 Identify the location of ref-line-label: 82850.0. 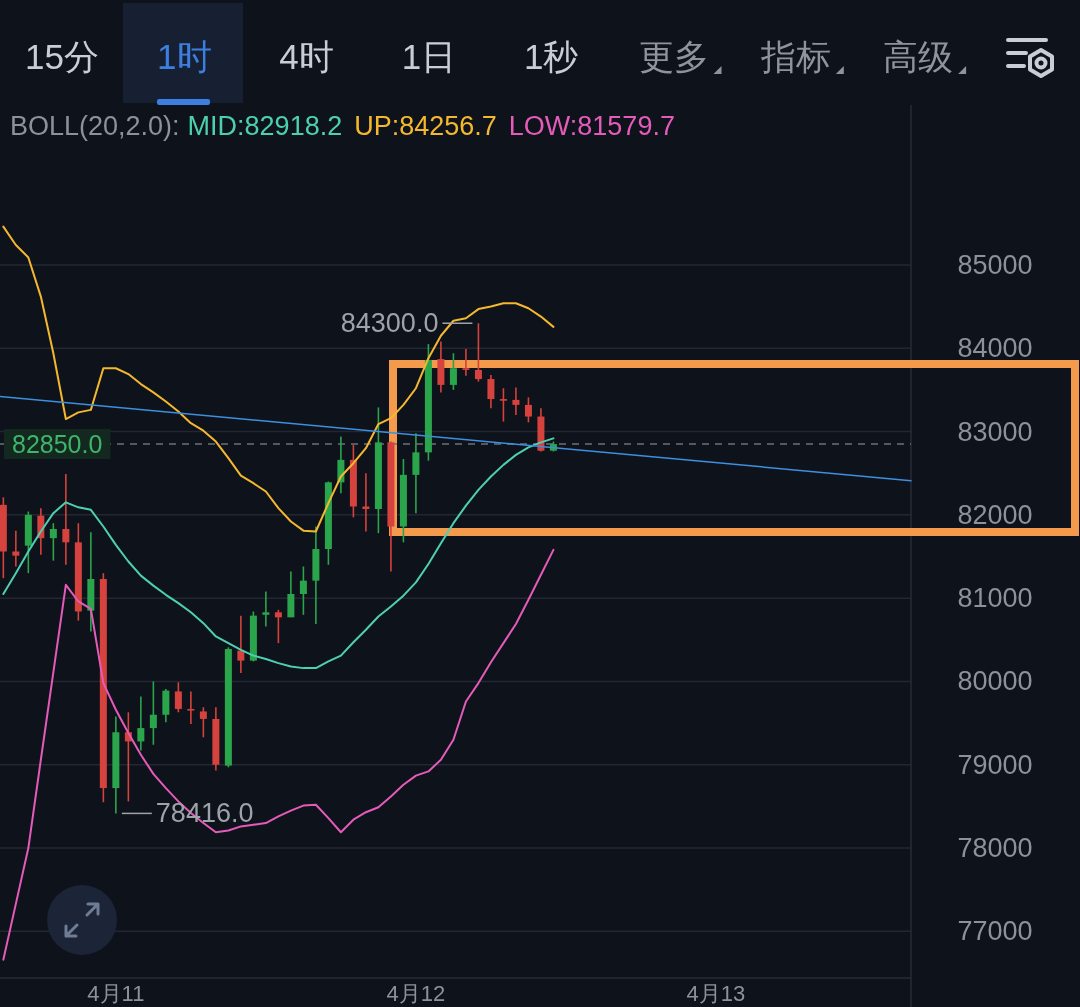
(57, 444).